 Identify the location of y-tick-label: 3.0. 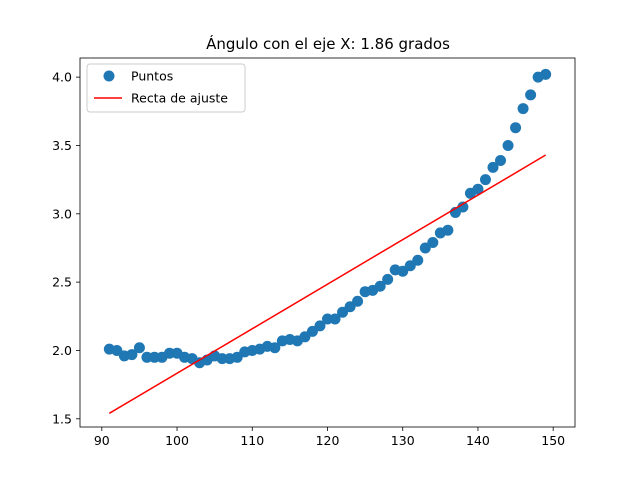
(62, 213).